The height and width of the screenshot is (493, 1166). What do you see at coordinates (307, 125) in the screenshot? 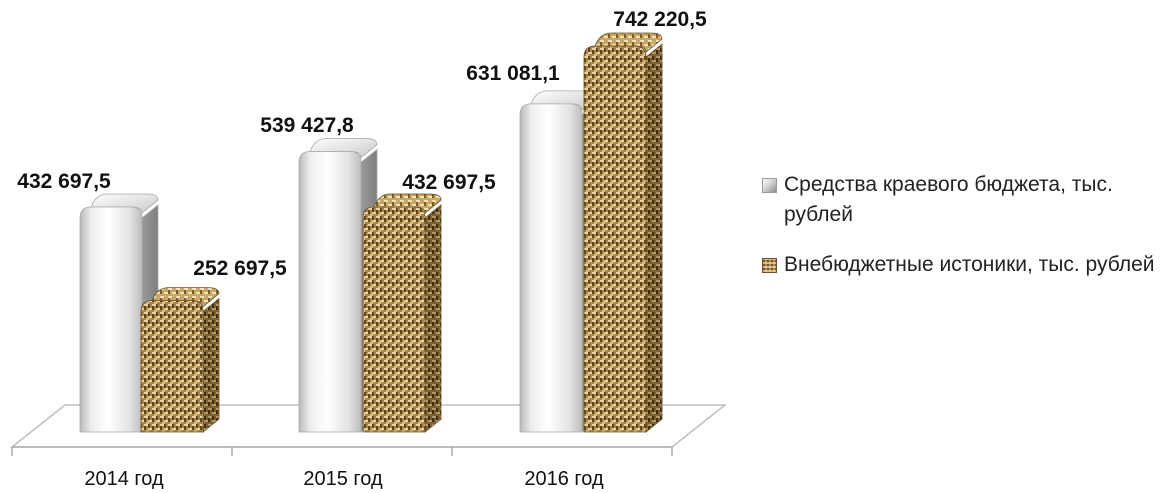
I see `data-label-s0-2015: 539 427,8` at bounding box center [307, 125].